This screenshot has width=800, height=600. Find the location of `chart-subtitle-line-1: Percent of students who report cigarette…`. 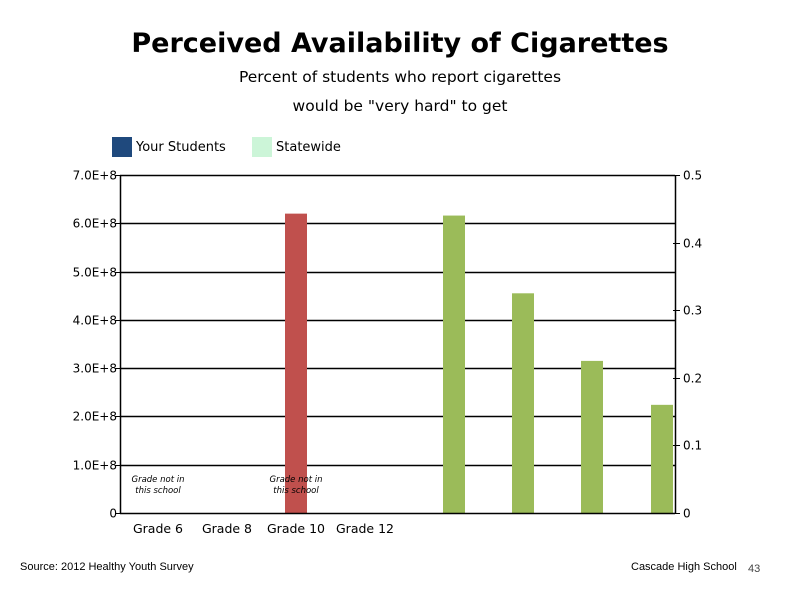

chart-subtitle-line-1: Percent of students who report cigarette… is located at coordinates (400, 77).